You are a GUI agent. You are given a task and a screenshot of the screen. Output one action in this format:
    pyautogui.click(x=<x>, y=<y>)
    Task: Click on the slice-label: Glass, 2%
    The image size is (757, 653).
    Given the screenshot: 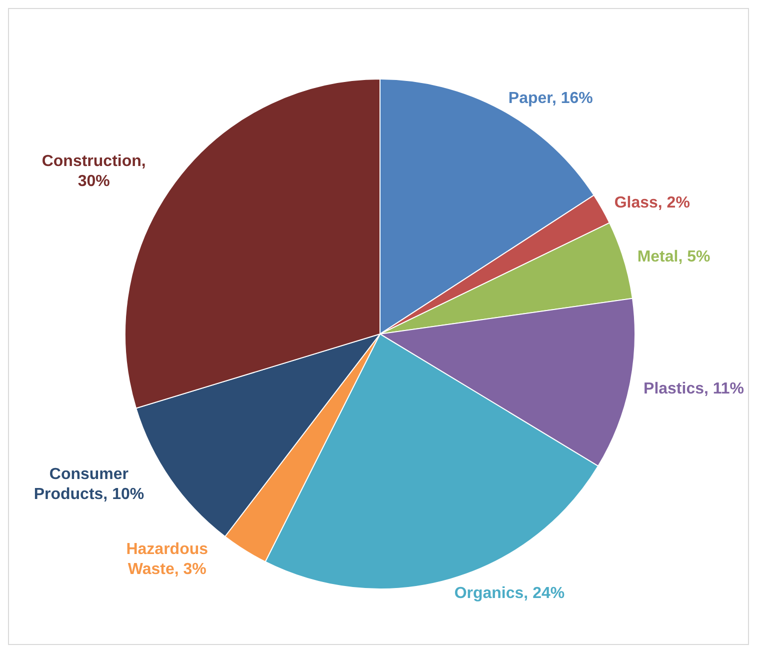 What is the action you would take?
    pyautogui.click(x=652, y=203)
    